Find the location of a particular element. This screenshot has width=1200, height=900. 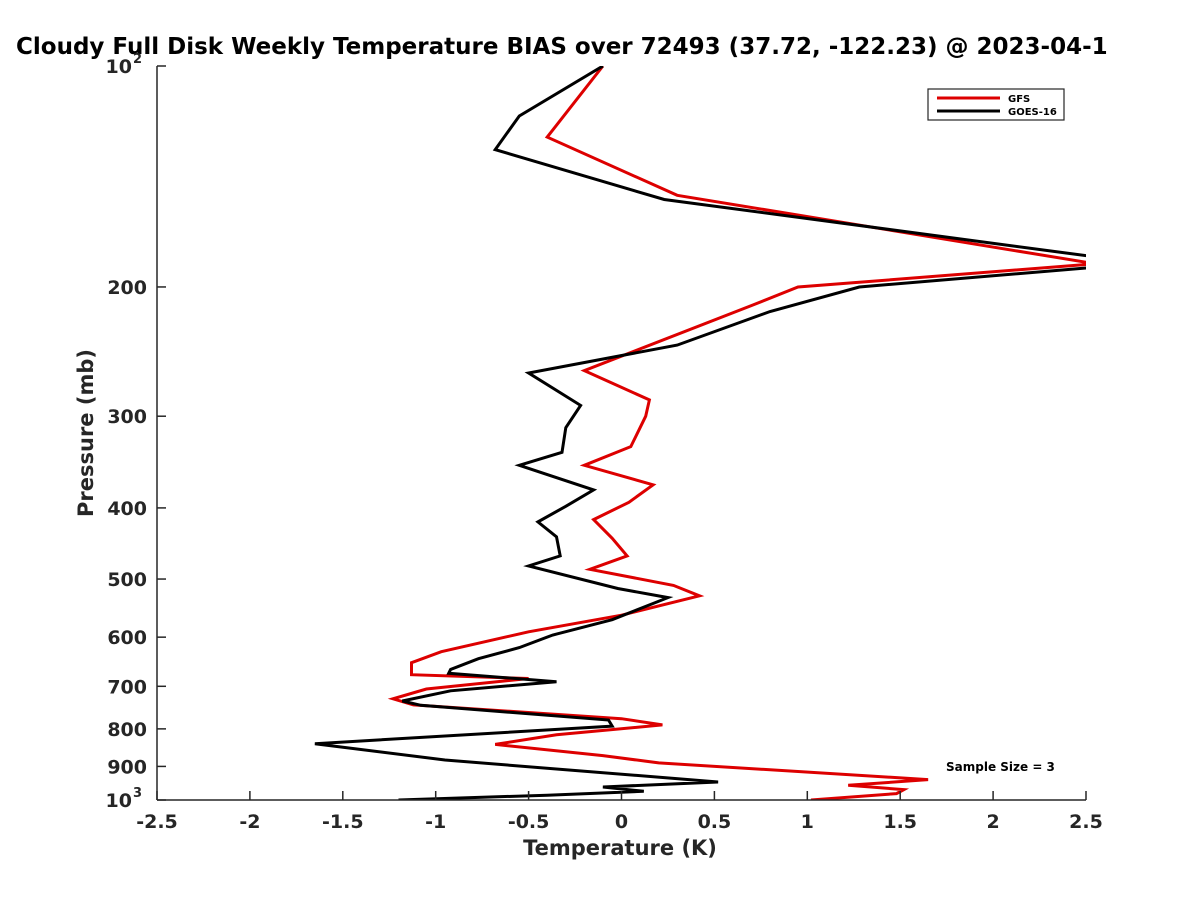

legend-entry: GOES-16 is located at coordinates (997, 112).